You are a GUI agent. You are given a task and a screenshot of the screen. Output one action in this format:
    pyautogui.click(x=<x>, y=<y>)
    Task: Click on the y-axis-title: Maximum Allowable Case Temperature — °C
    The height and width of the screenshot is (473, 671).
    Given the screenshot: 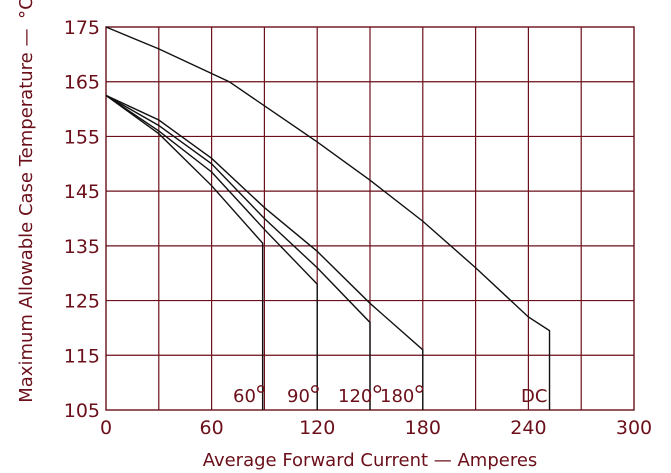 What is the action you would take?
    pyautogui.click(x=26, y=201)
    